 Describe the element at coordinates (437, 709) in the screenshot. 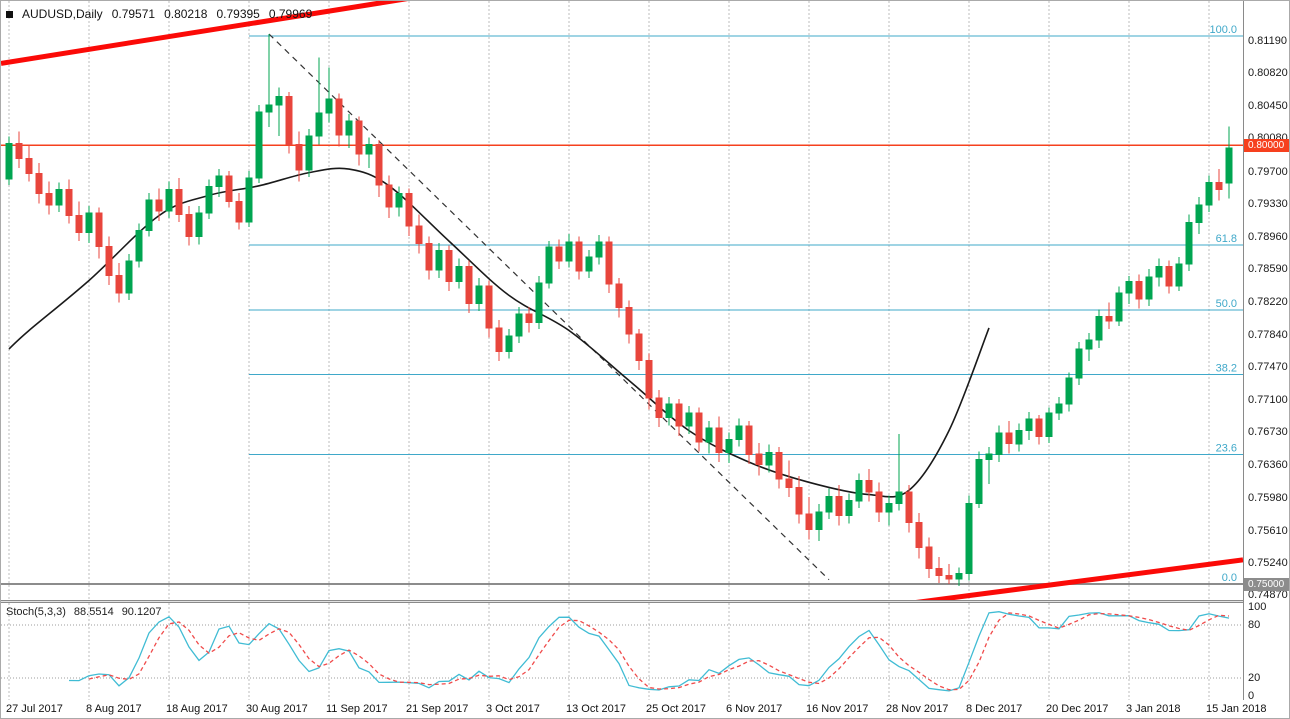

I see `date-label: 21 Sep 2017` at that location.